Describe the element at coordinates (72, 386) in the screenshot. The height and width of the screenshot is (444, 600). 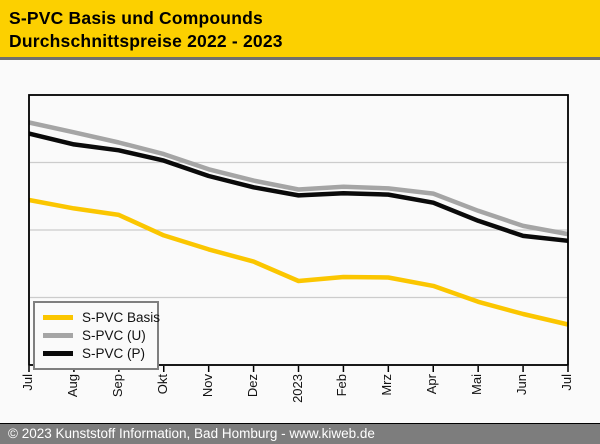
I see `x-axis-label: Aug` at that location.